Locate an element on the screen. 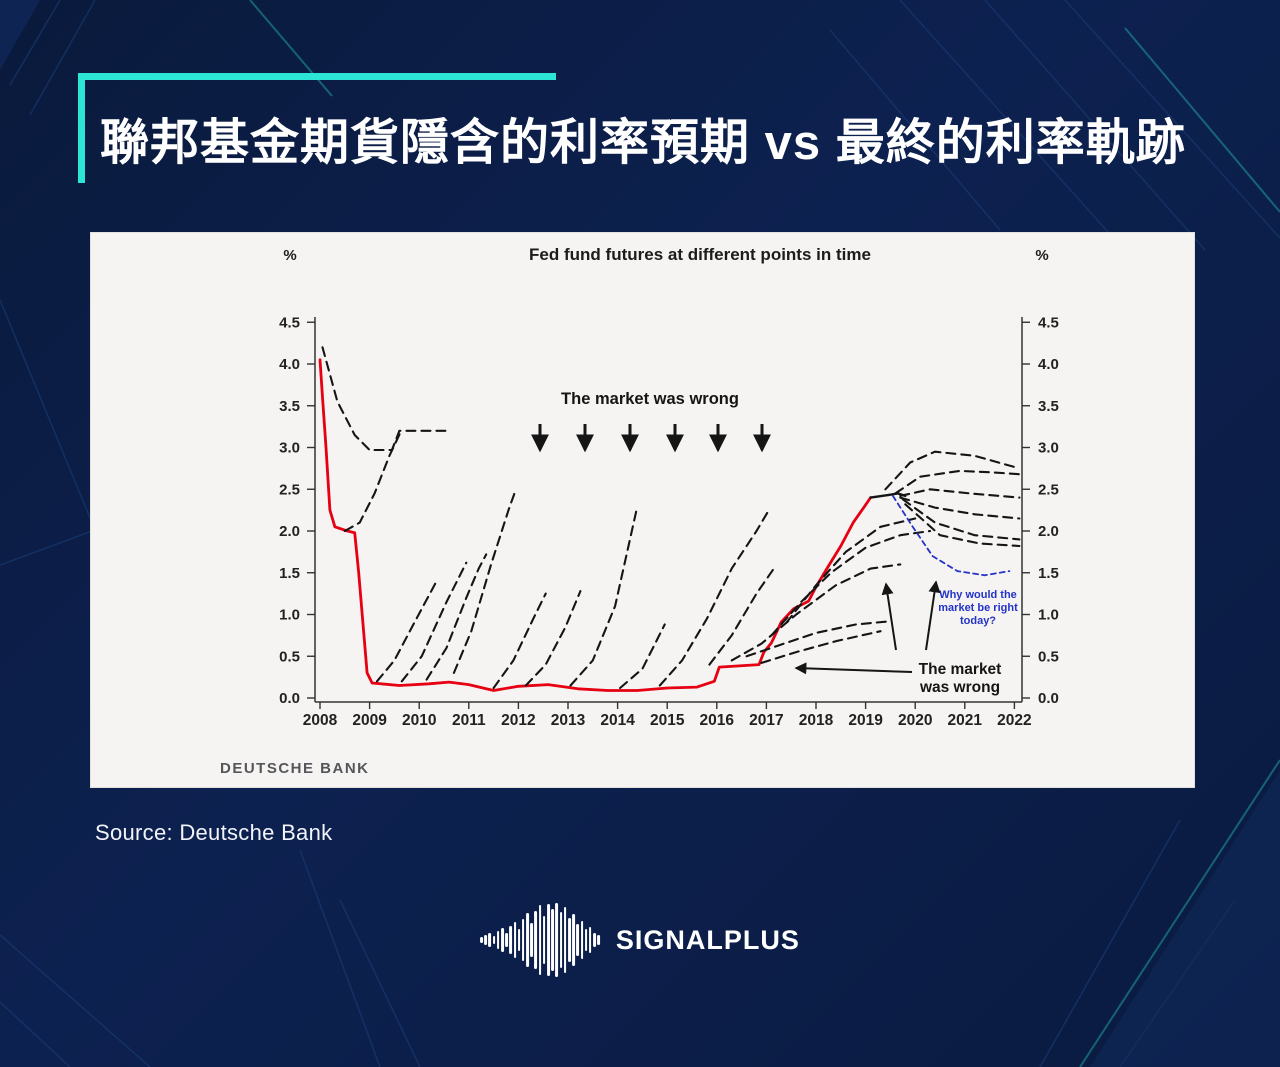 This screenshot has width=1280, height=1067. x-tick-label: 2016 is located at coordinates (717, 720).